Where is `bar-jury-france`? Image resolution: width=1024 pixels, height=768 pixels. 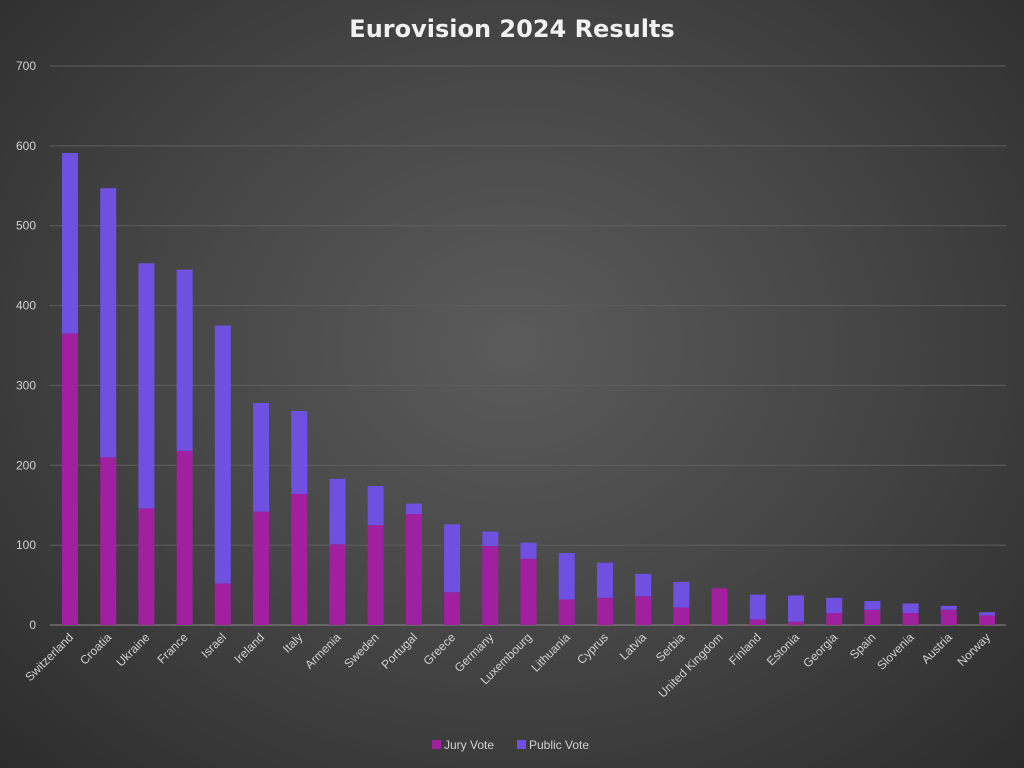 bar-jury-france is located at coordinates (184, 537).